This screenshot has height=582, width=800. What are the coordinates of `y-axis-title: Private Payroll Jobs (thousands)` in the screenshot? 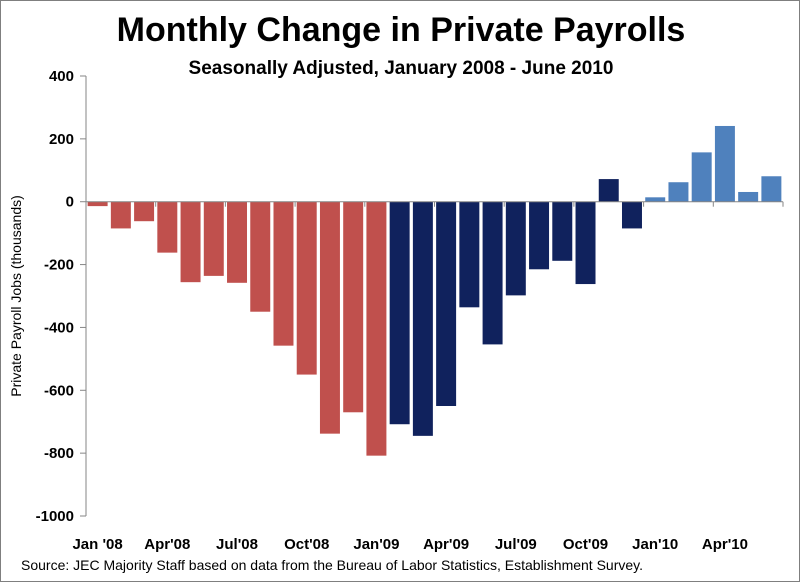 It's located at (16, 296).